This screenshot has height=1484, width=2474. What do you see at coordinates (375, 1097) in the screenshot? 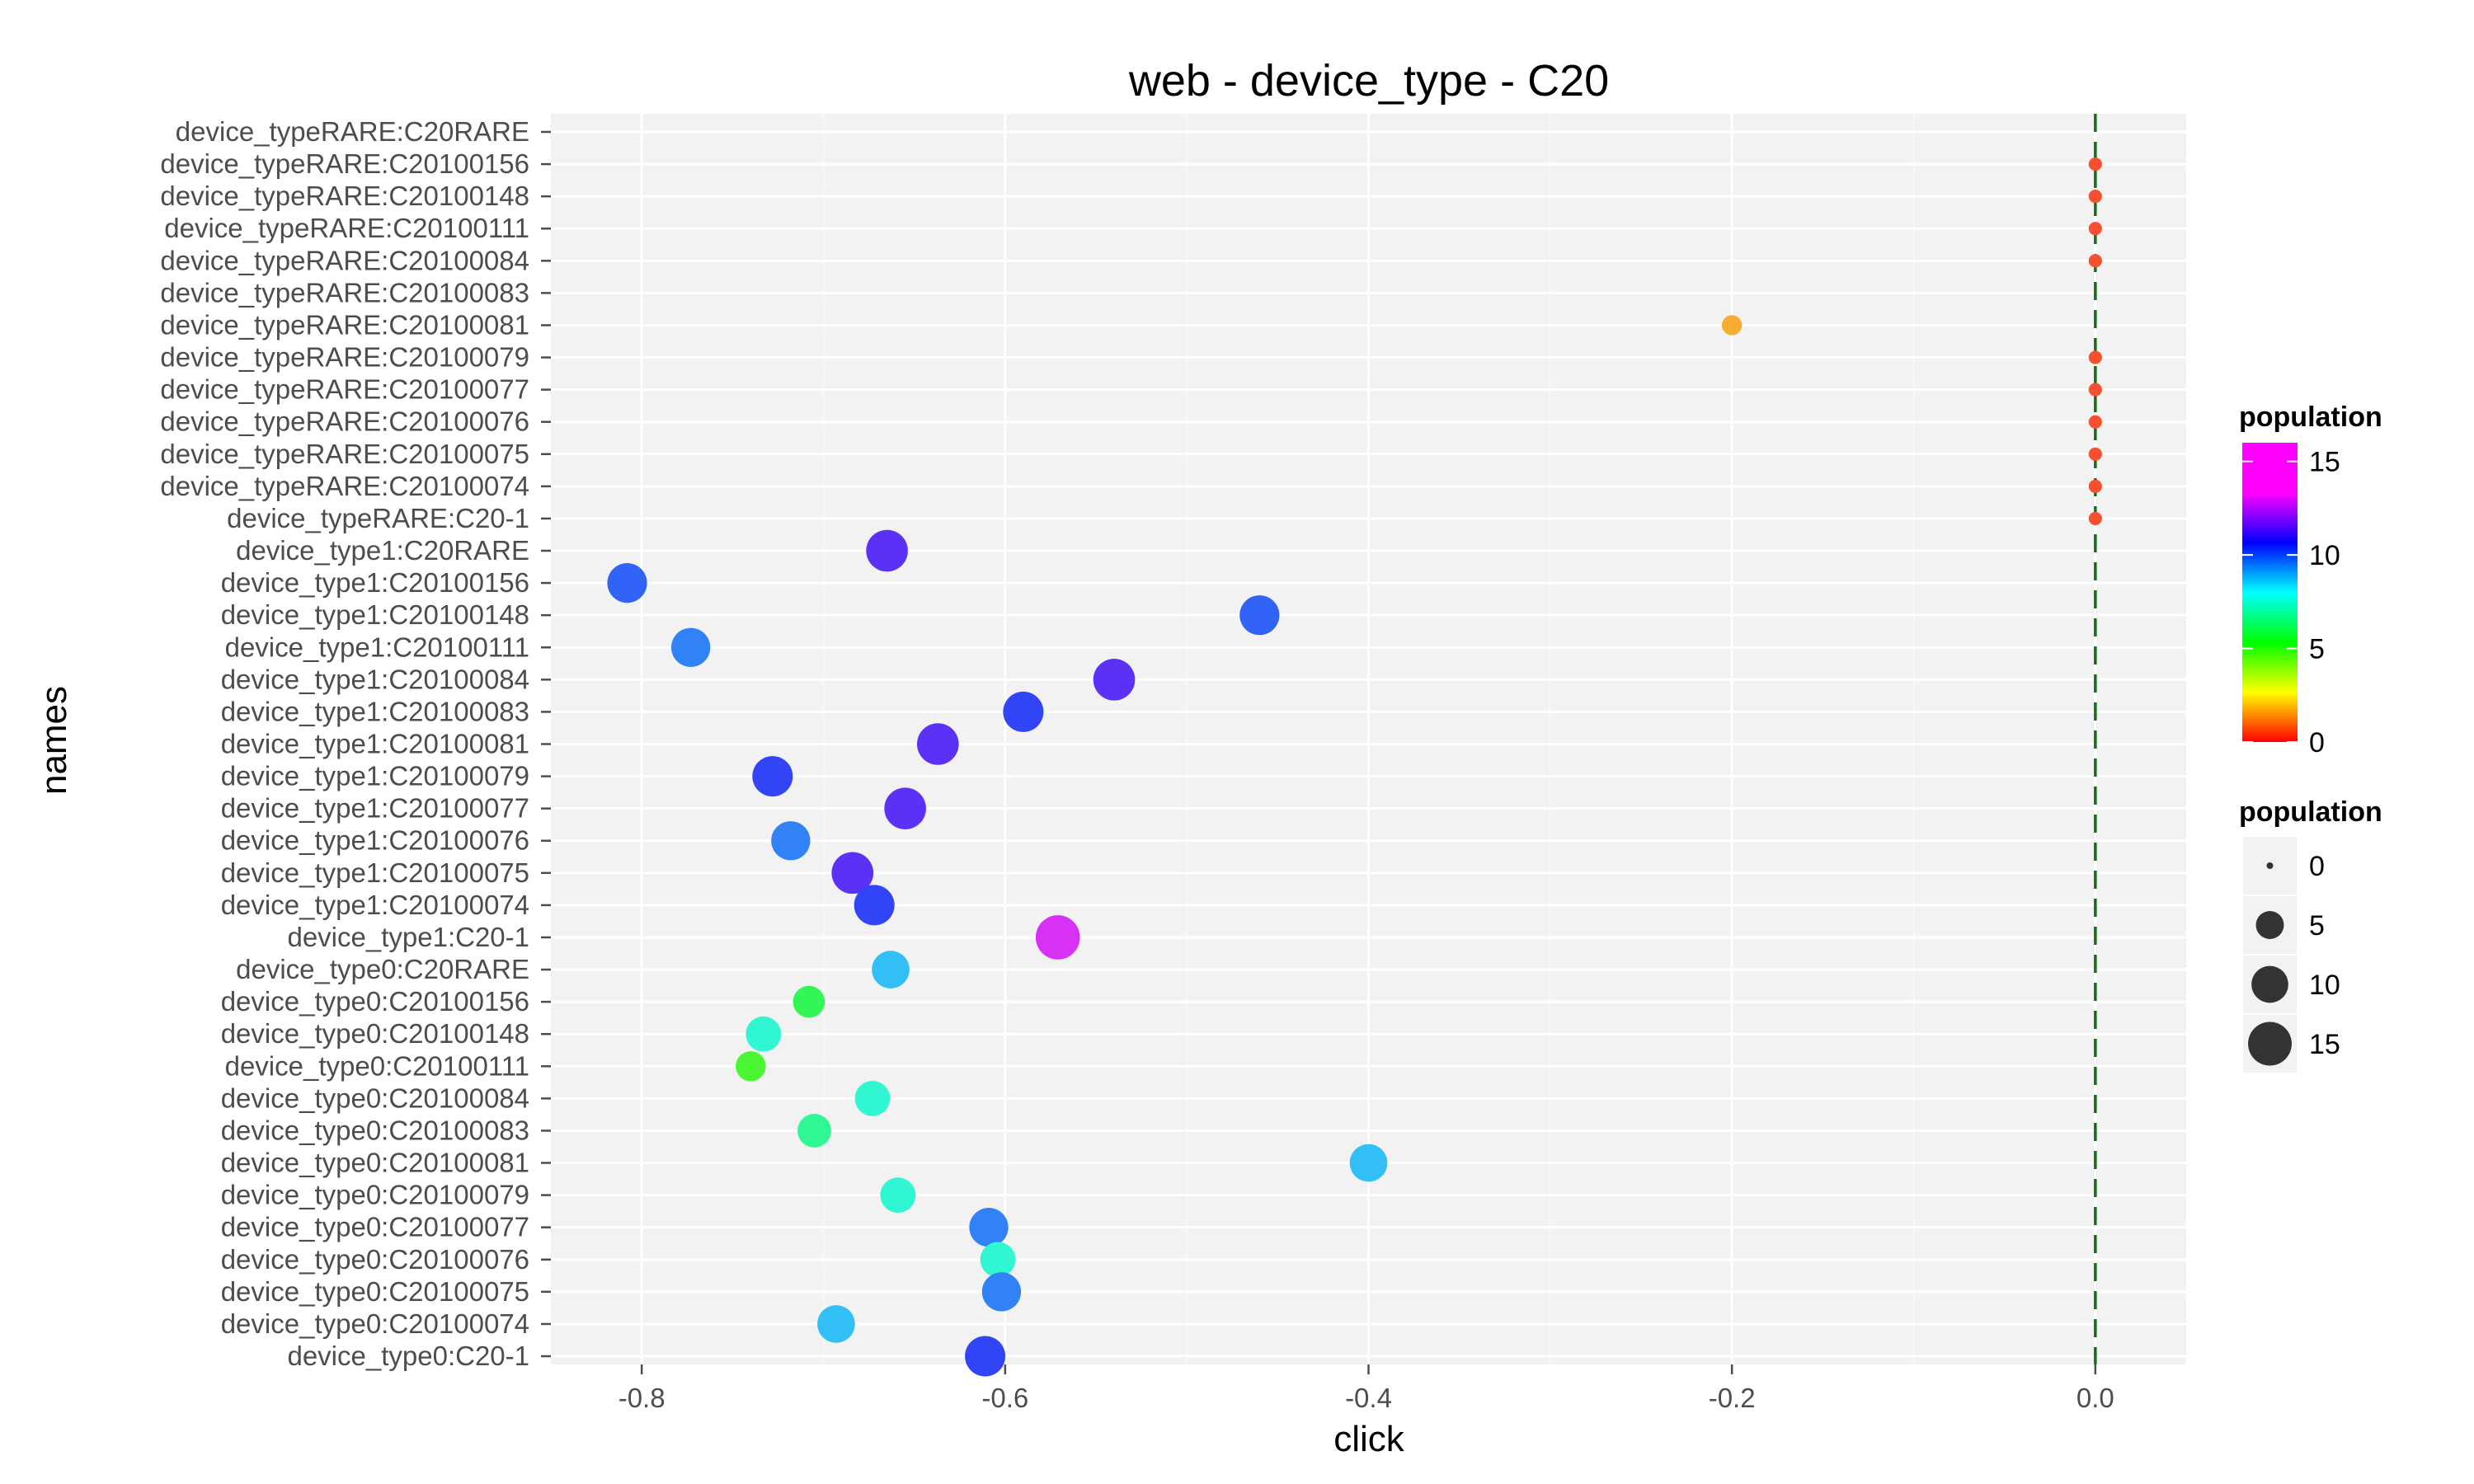
I see `y-tick-label: device_type0:C20100084` at bounding box center [375, 1097].